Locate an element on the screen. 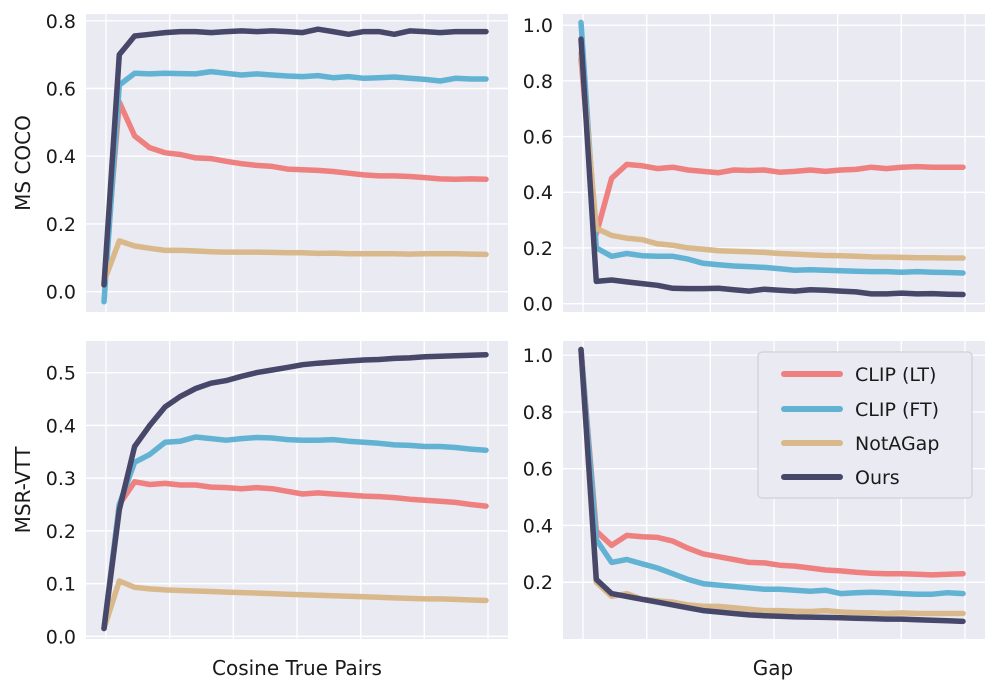 Image resolution: width=996 pixels, height=692 pixels. legend-label-clip-lt: CLIP (LT) is located at coordinates (895, 375).